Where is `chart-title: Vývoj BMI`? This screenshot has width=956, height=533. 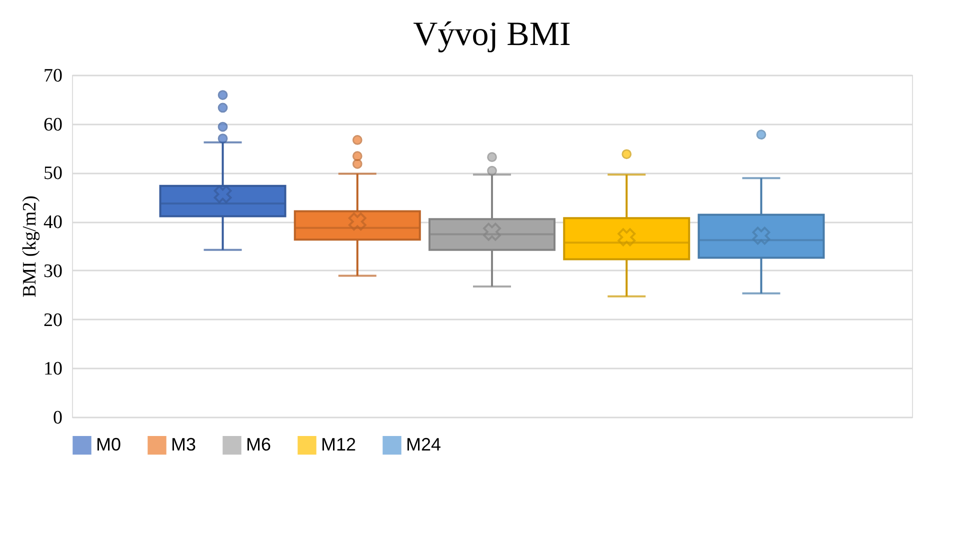 chart-title: Vývoj BMI is located at coordinates (492, 34).